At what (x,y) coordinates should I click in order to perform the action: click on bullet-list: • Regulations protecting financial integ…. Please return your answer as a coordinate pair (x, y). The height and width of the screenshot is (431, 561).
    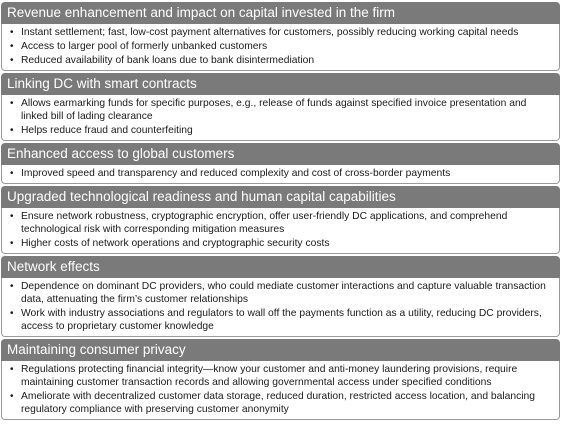
    Looking at the image, I should click on (280, 389).